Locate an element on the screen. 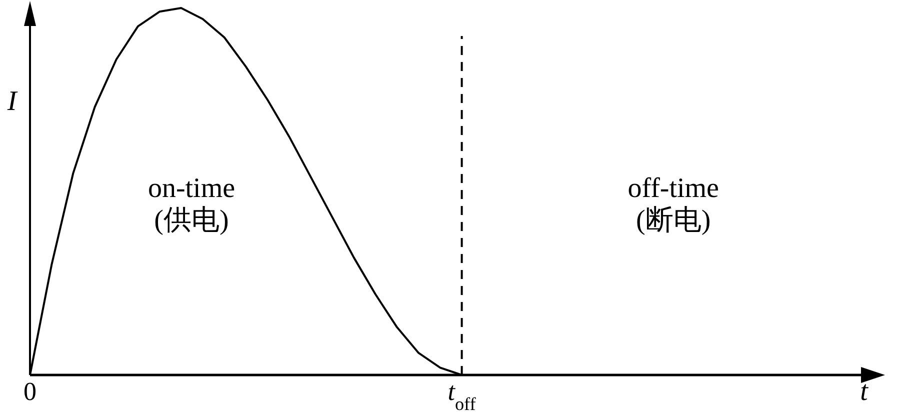 The image size is (900, 412). annotations[0]: on-time (供电) is located at coordinates (192, 204).